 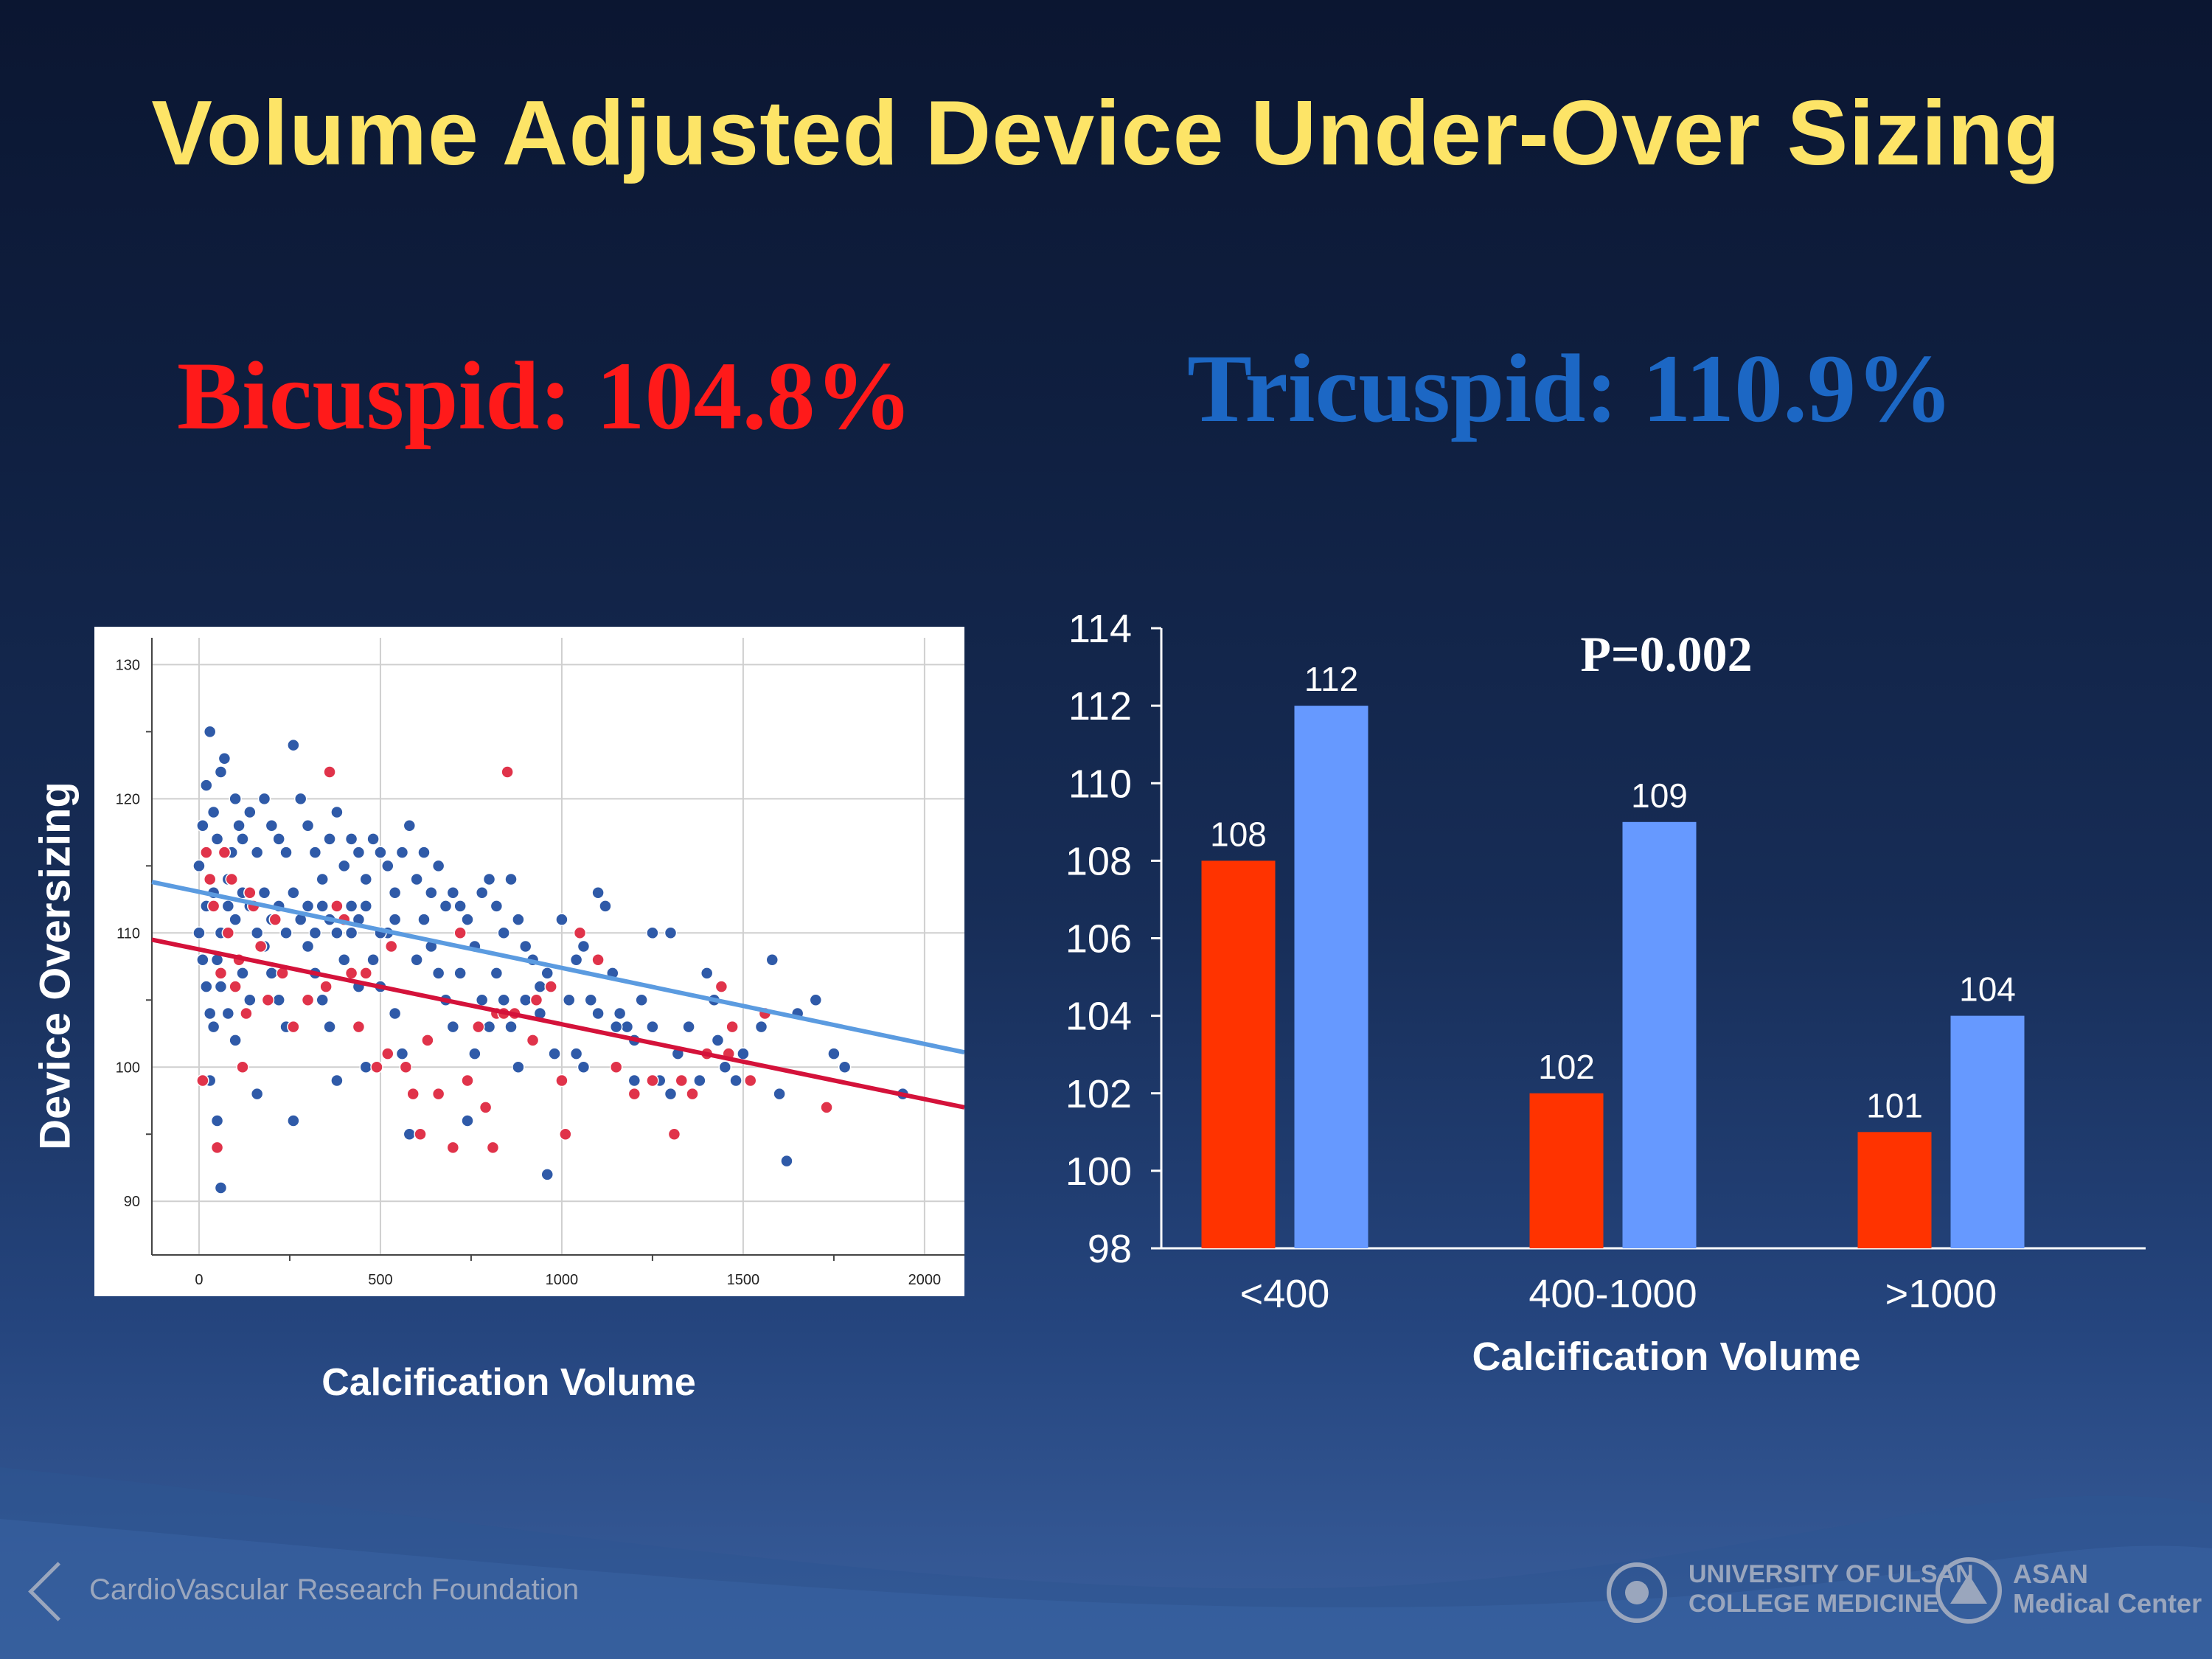 I want to click on bar-bicuspid, so click(x=1238, y=1054).